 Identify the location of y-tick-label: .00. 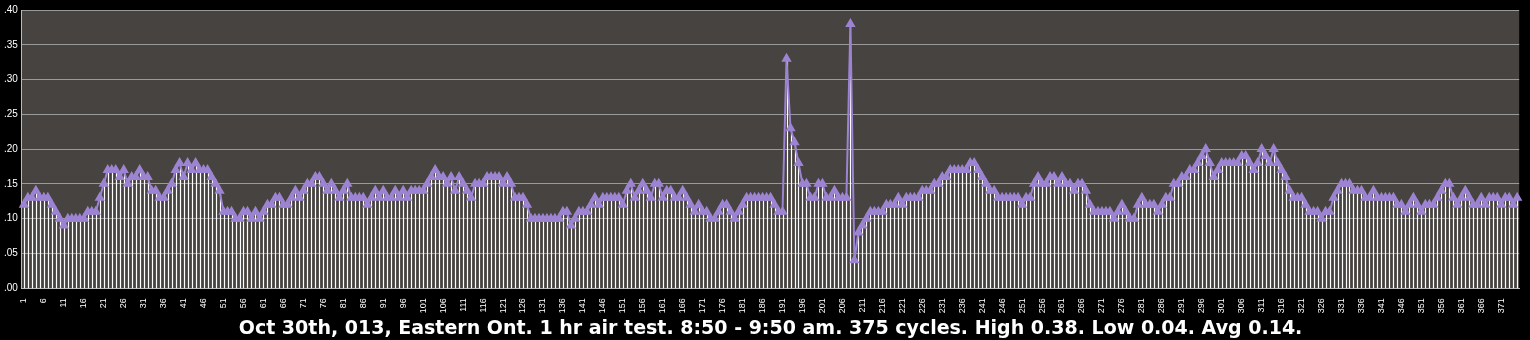
(11, 287).